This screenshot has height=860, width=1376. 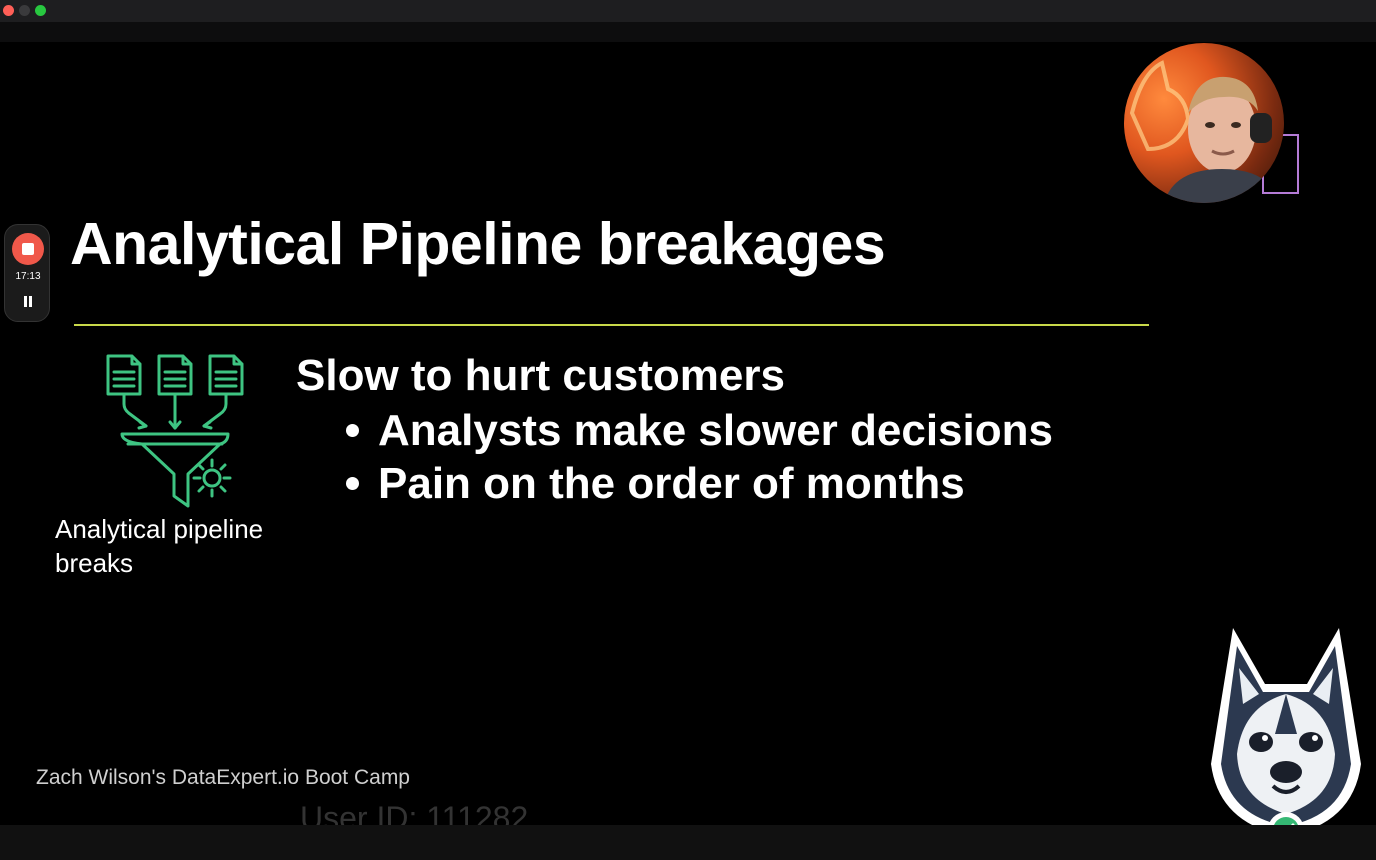 I want to click on video-bottom-band, so click(x=688, y=842).